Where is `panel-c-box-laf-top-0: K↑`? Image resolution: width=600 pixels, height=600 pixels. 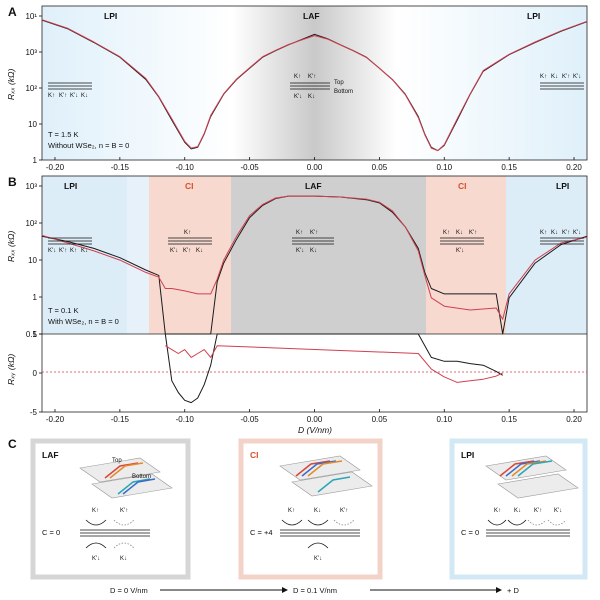 panel-c-box-laf-top-0: K↑ is located at coordinates (95, 511).